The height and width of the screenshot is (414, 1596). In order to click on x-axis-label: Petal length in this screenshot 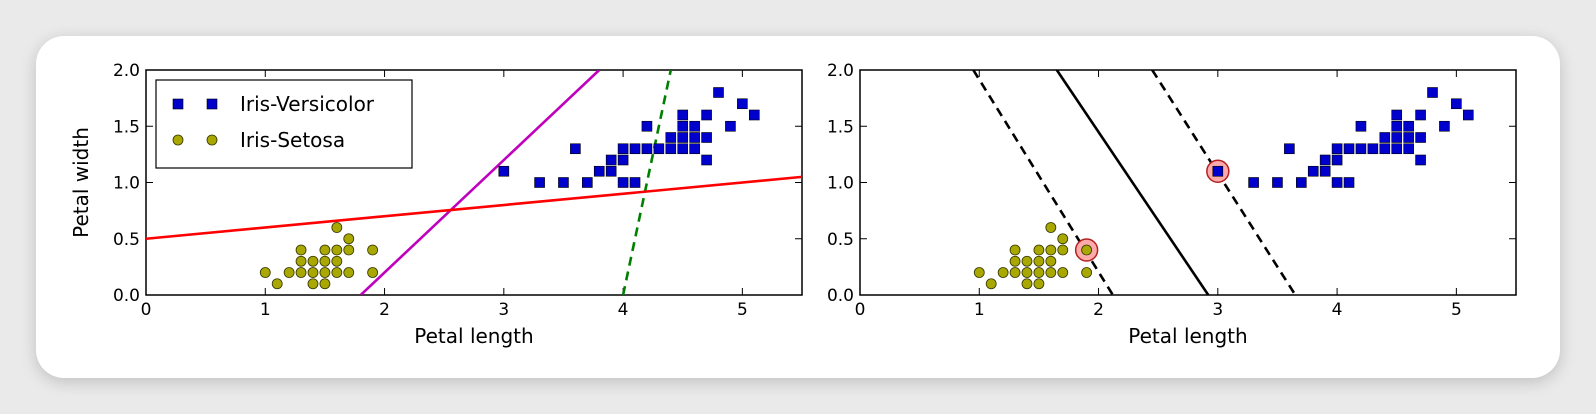, I will do `click(1187, 336)`.